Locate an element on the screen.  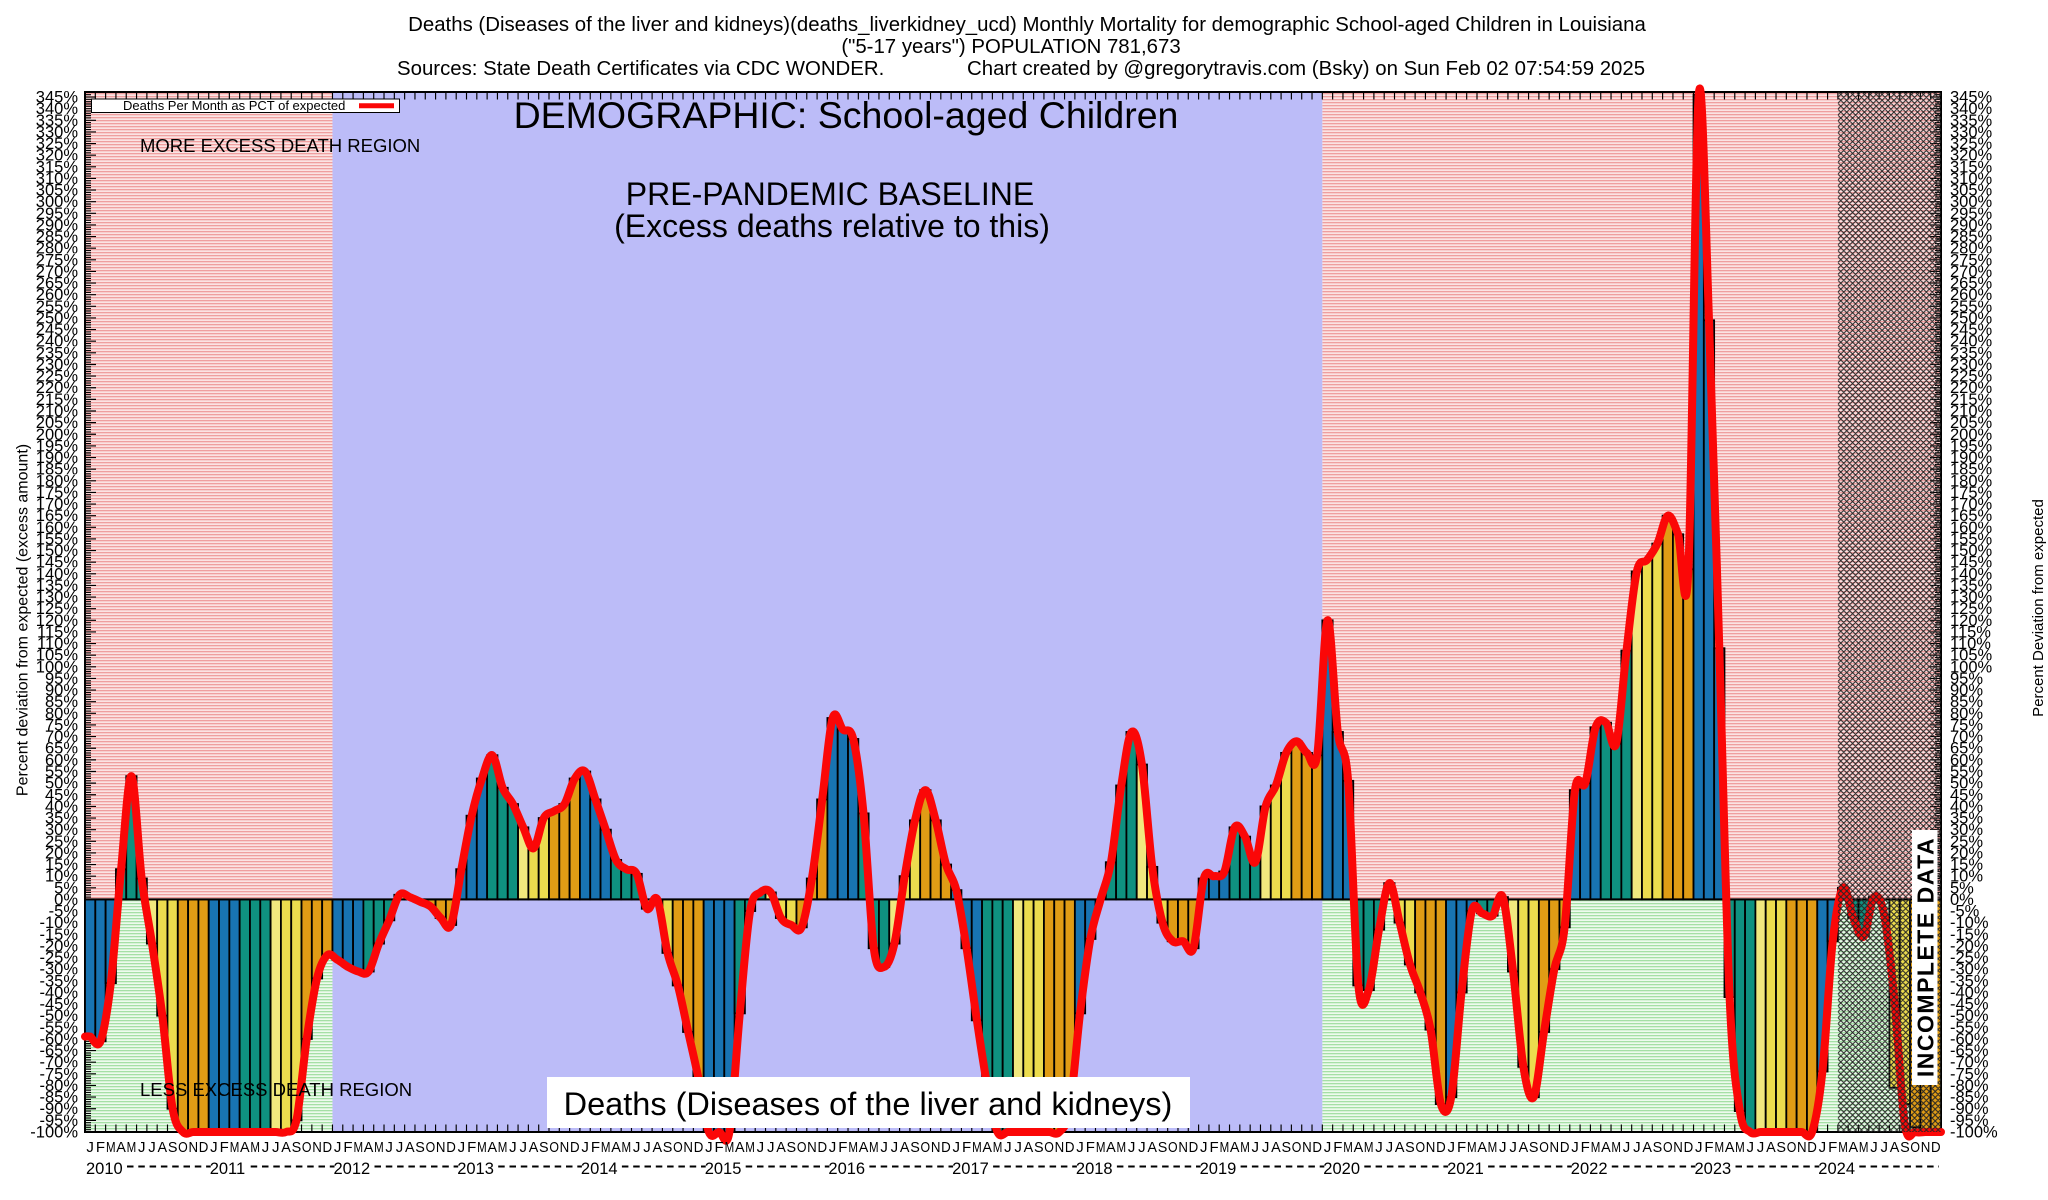
svg-text: 340% is located at coordinates (1971, 109).